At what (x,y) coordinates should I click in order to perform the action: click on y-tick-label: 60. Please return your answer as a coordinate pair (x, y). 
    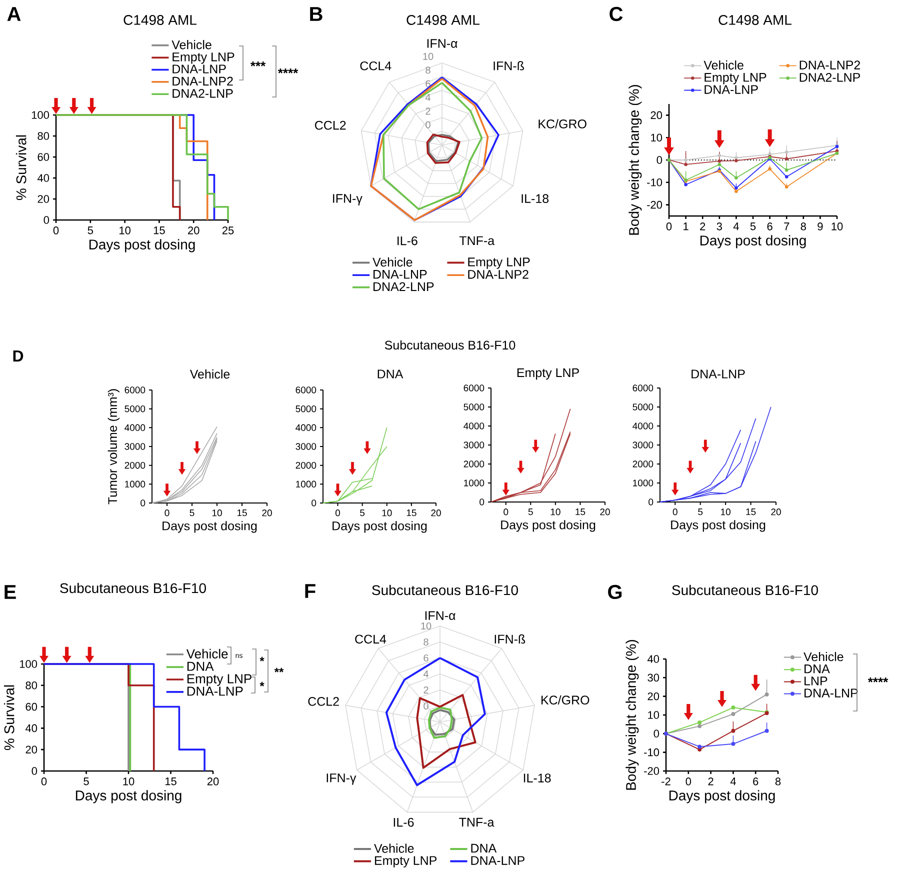
    Looking at the image, I should click on (44, 156).